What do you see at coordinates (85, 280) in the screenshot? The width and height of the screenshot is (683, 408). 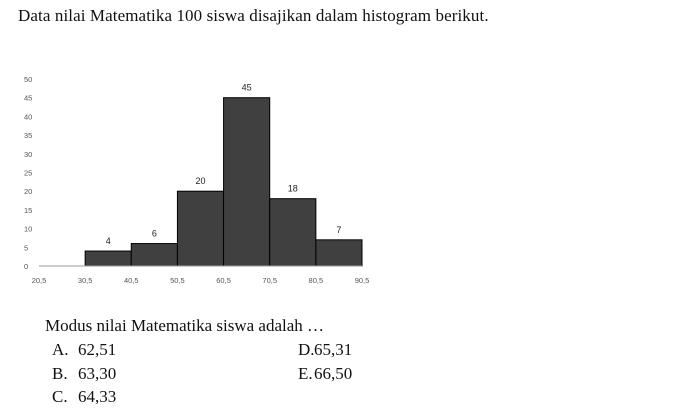 I see `x-tick-label-1: 30,5` at bounding box center [85, 280].